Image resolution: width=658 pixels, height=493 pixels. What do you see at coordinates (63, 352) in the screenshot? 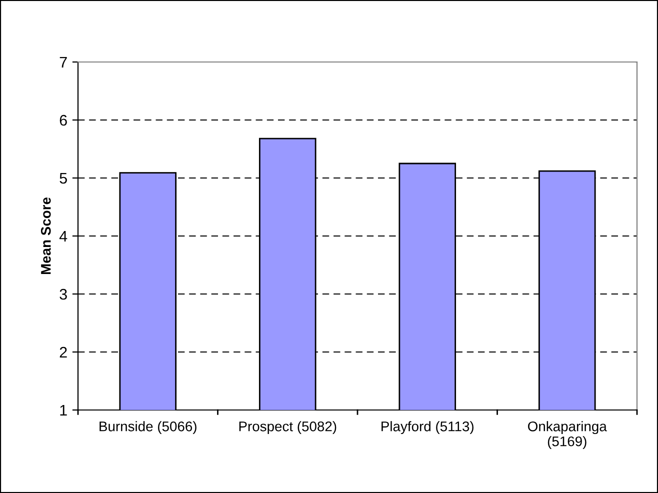
I see `y-tick-label: 2` at bounding box center [63, 352].